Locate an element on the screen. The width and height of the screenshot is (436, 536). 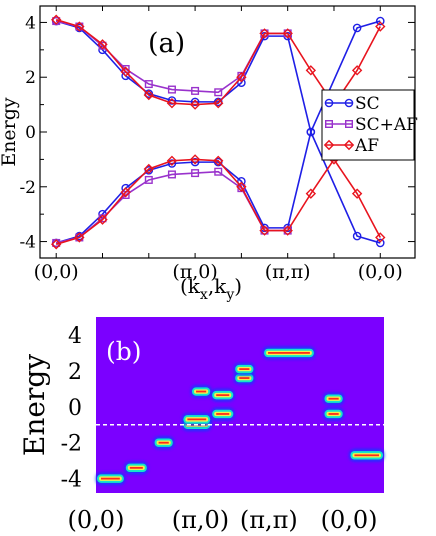
legend-box is located at coordinates (368, 125).